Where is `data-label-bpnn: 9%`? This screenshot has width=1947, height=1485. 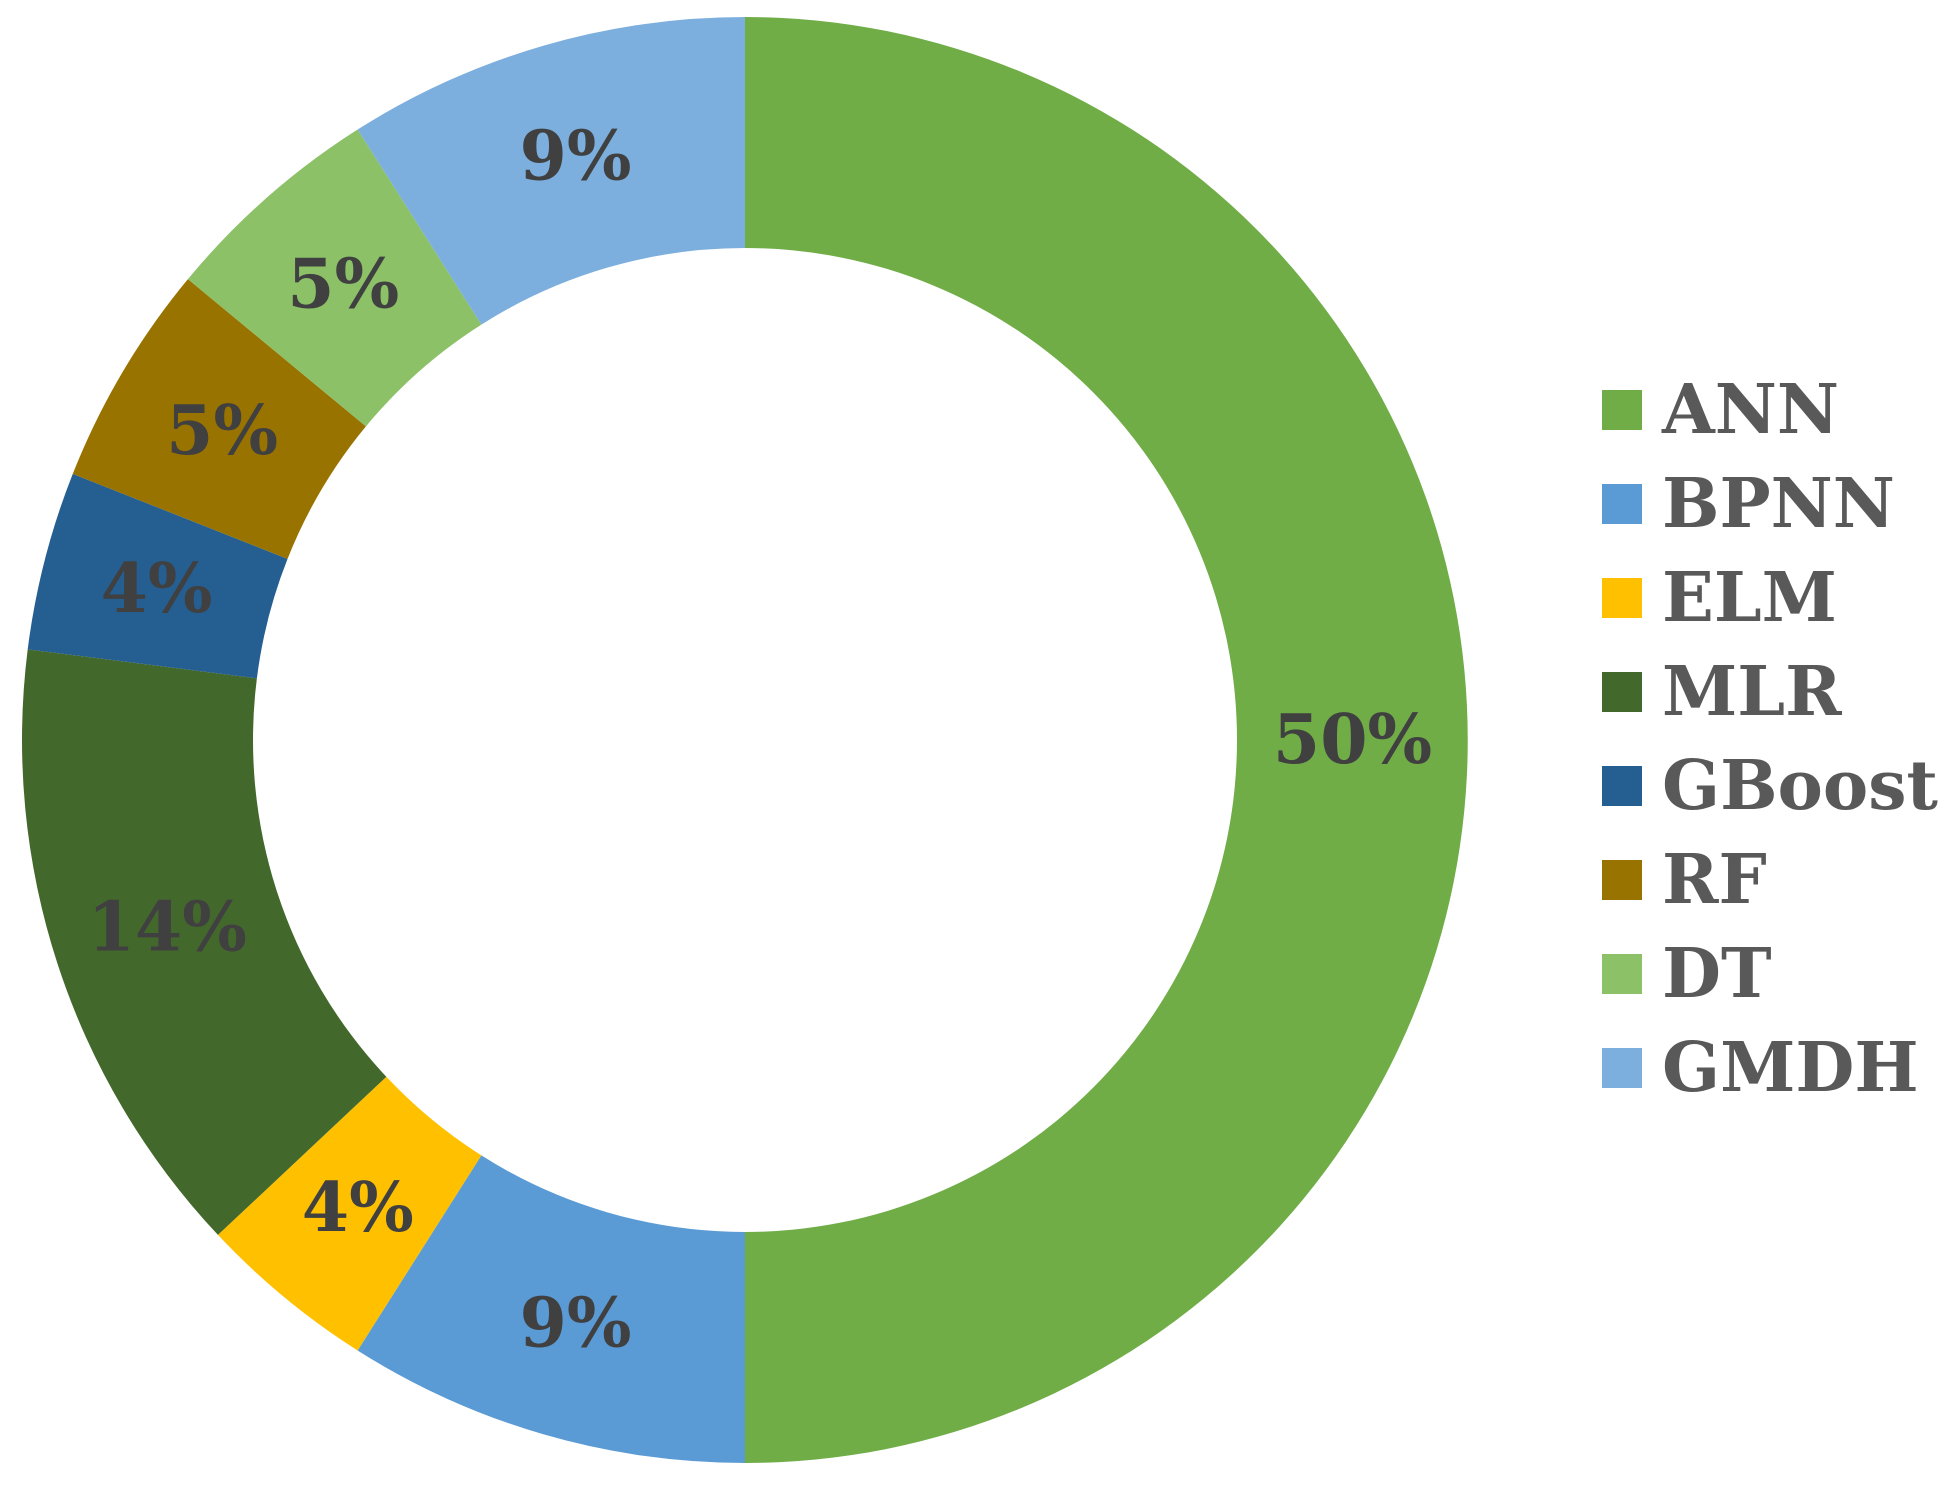 data-label-bpnn: 9% is located at coordinates (576, 1323).